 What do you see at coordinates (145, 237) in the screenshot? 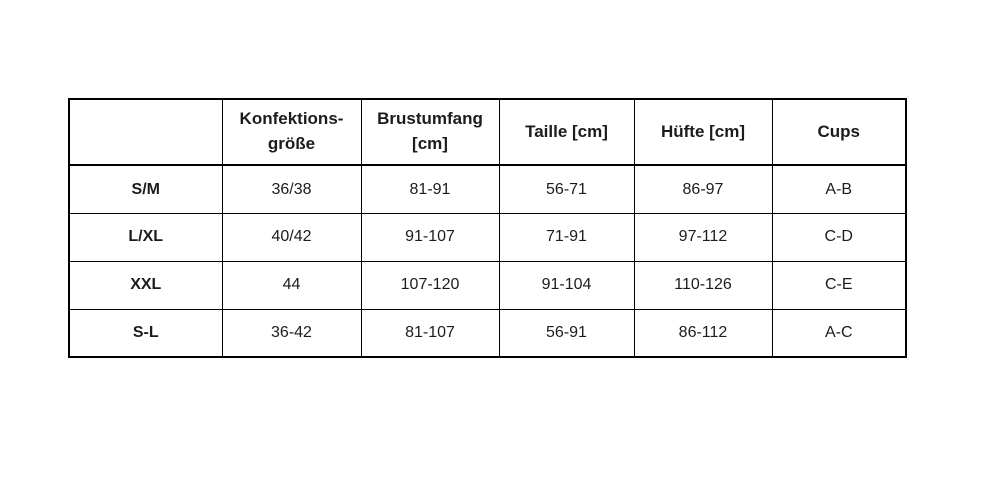
I see `row-label: L/XL` at bounding box center [145, 237].